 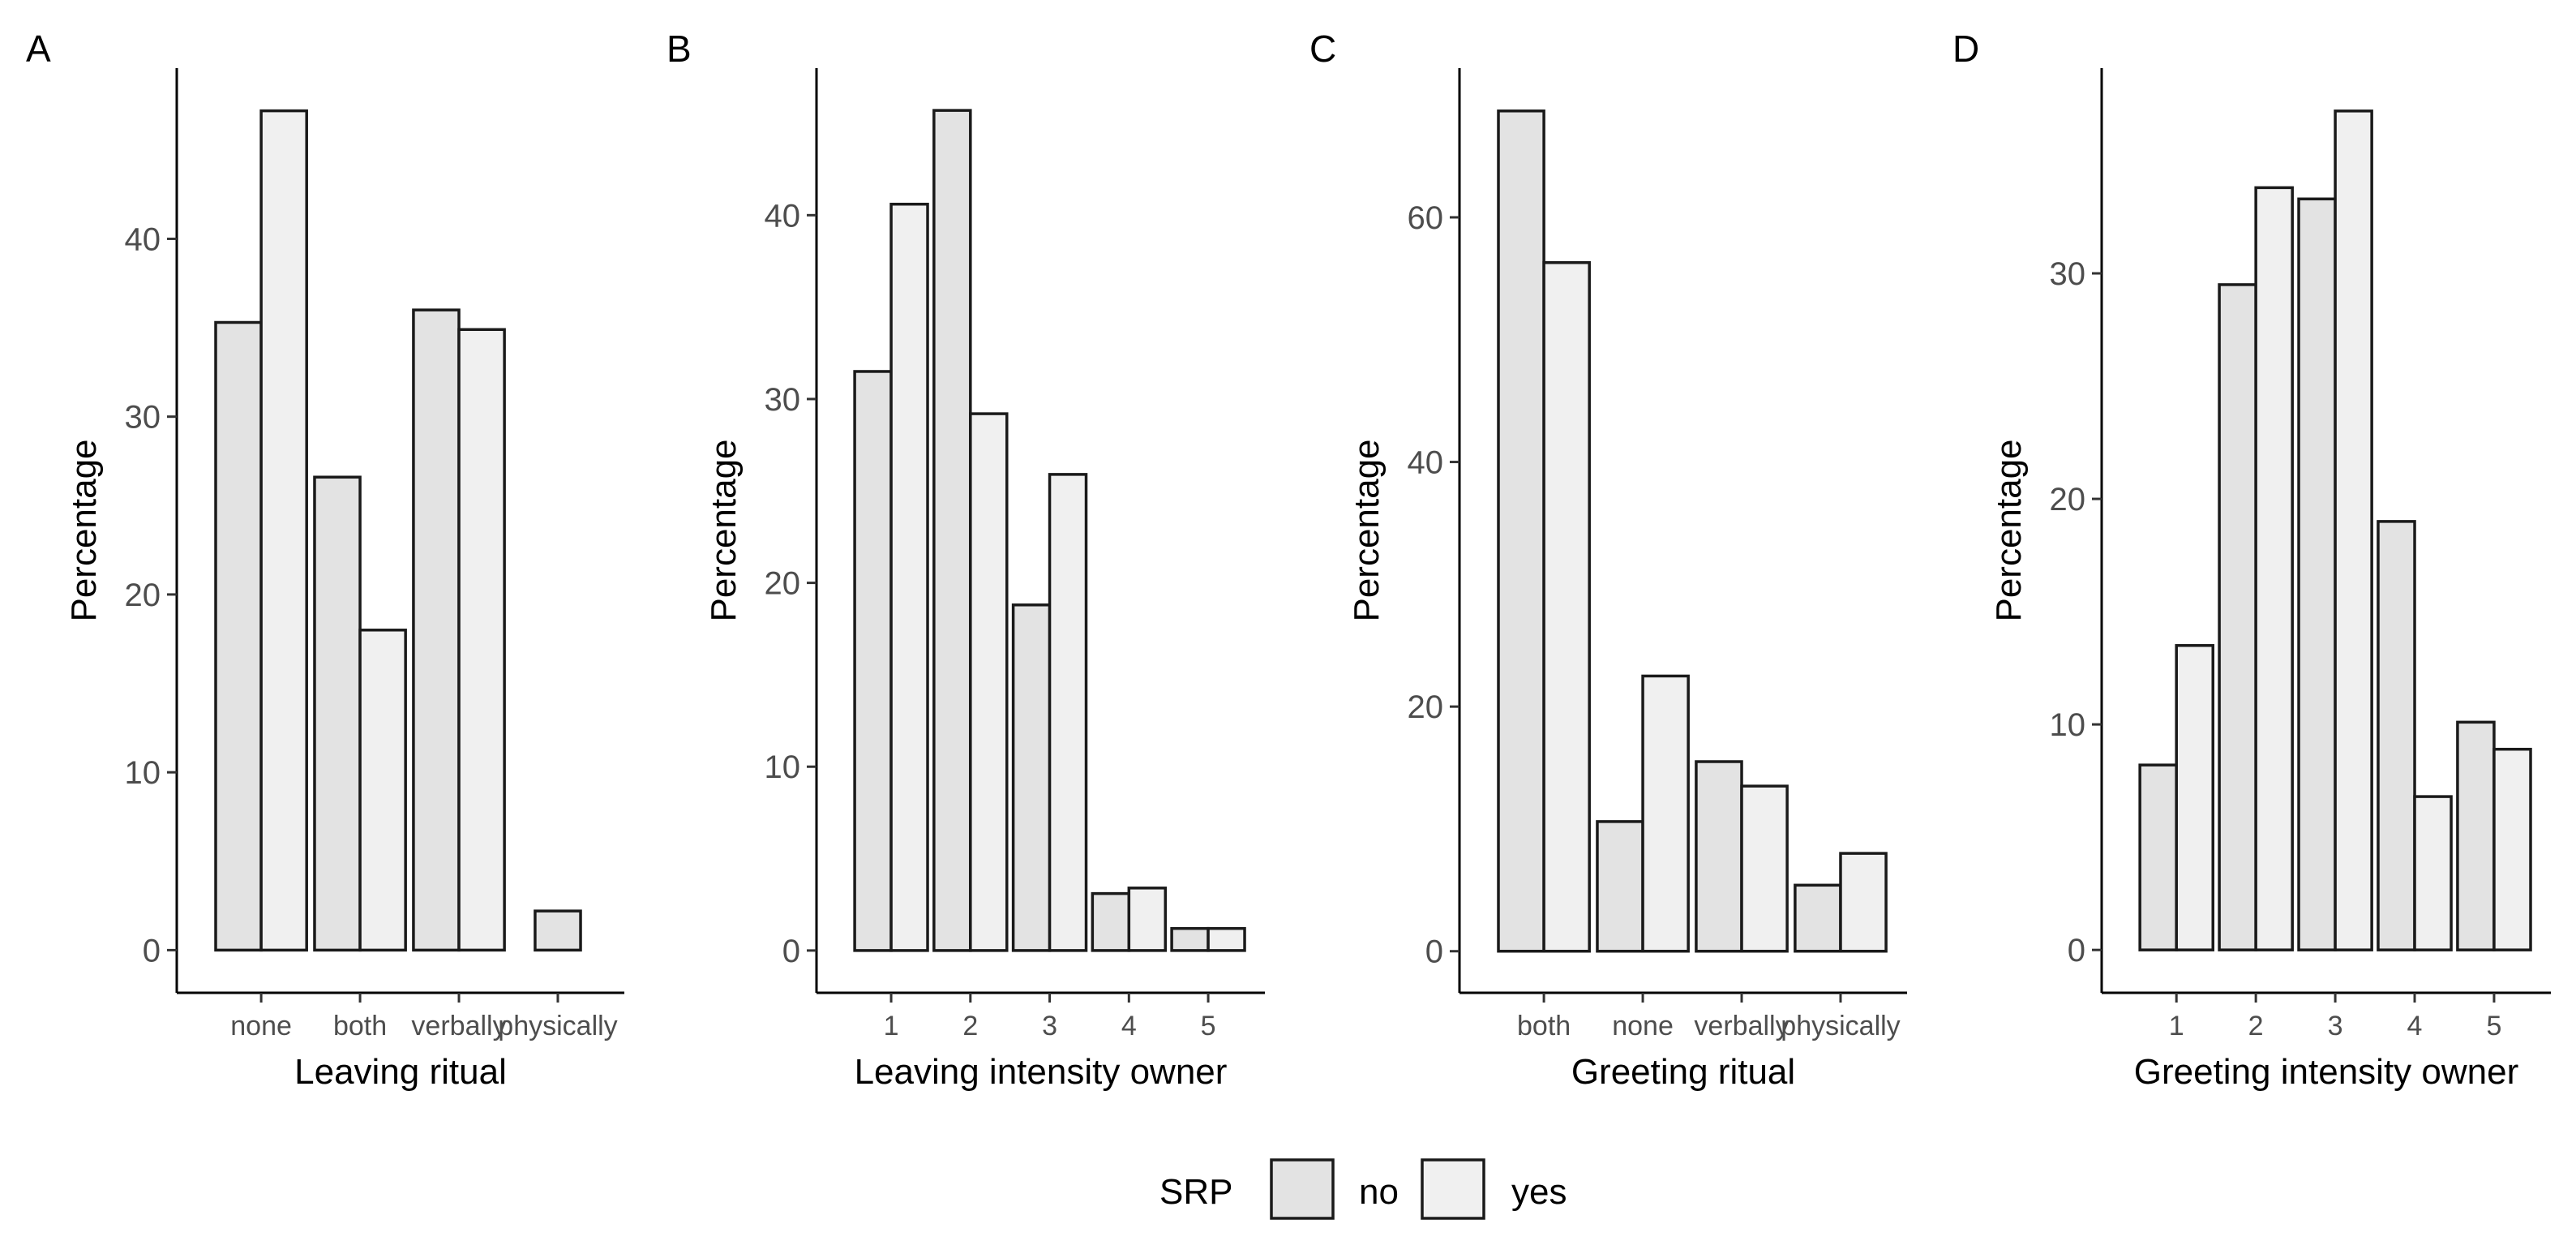 What do you see at coordinates (1041, 1072) in the screenshot?
I see `x-axis-title: Leaving intensity owner` at bounding box center [1041, 1072].